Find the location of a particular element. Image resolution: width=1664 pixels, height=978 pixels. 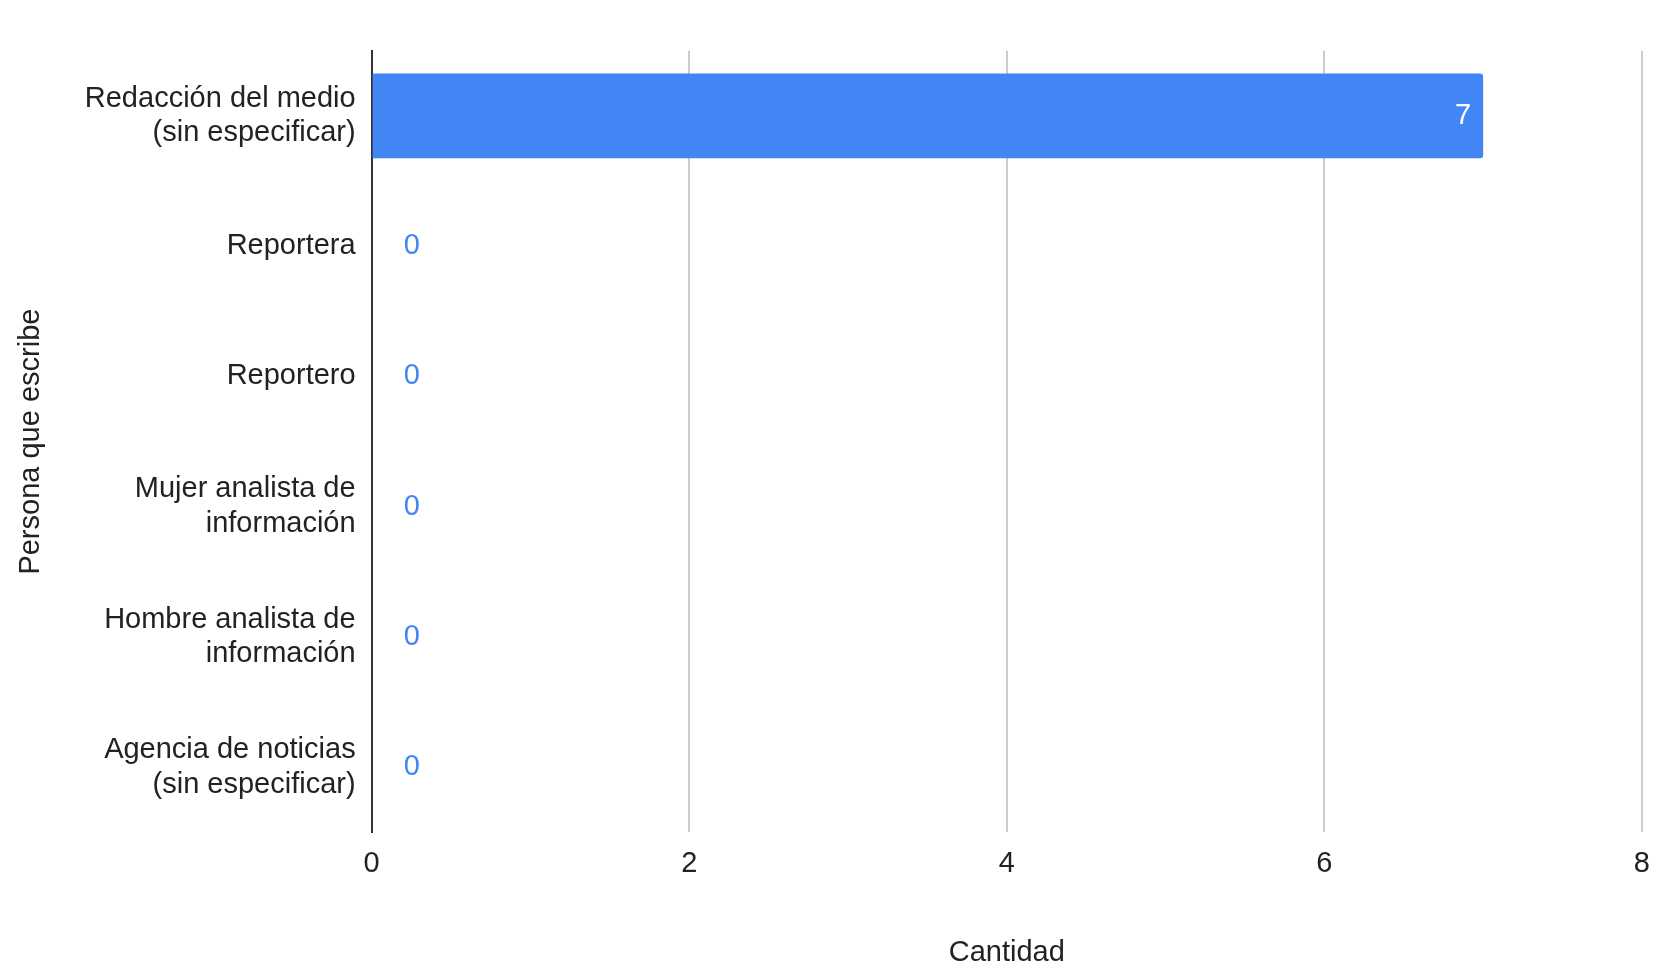

x-tick-label: 0 is located at coordinates (371, 861).